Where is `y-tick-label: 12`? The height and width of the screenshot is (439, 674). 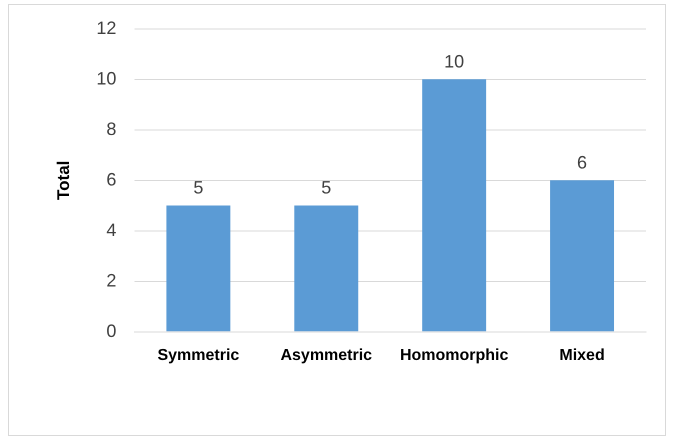 y-tick-label: 12 is located at coordinates (106, 28).